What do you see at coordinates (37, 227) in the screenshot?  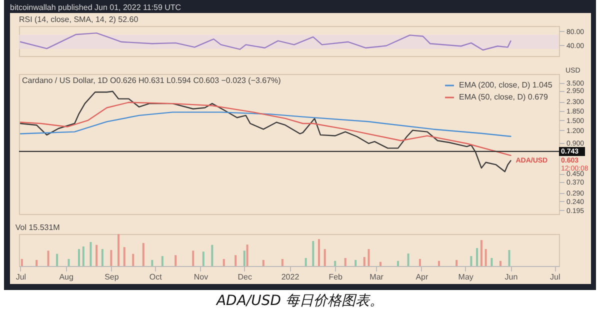 I see `chart-title: Vol 15.531M` at bounding box center [37, 227].